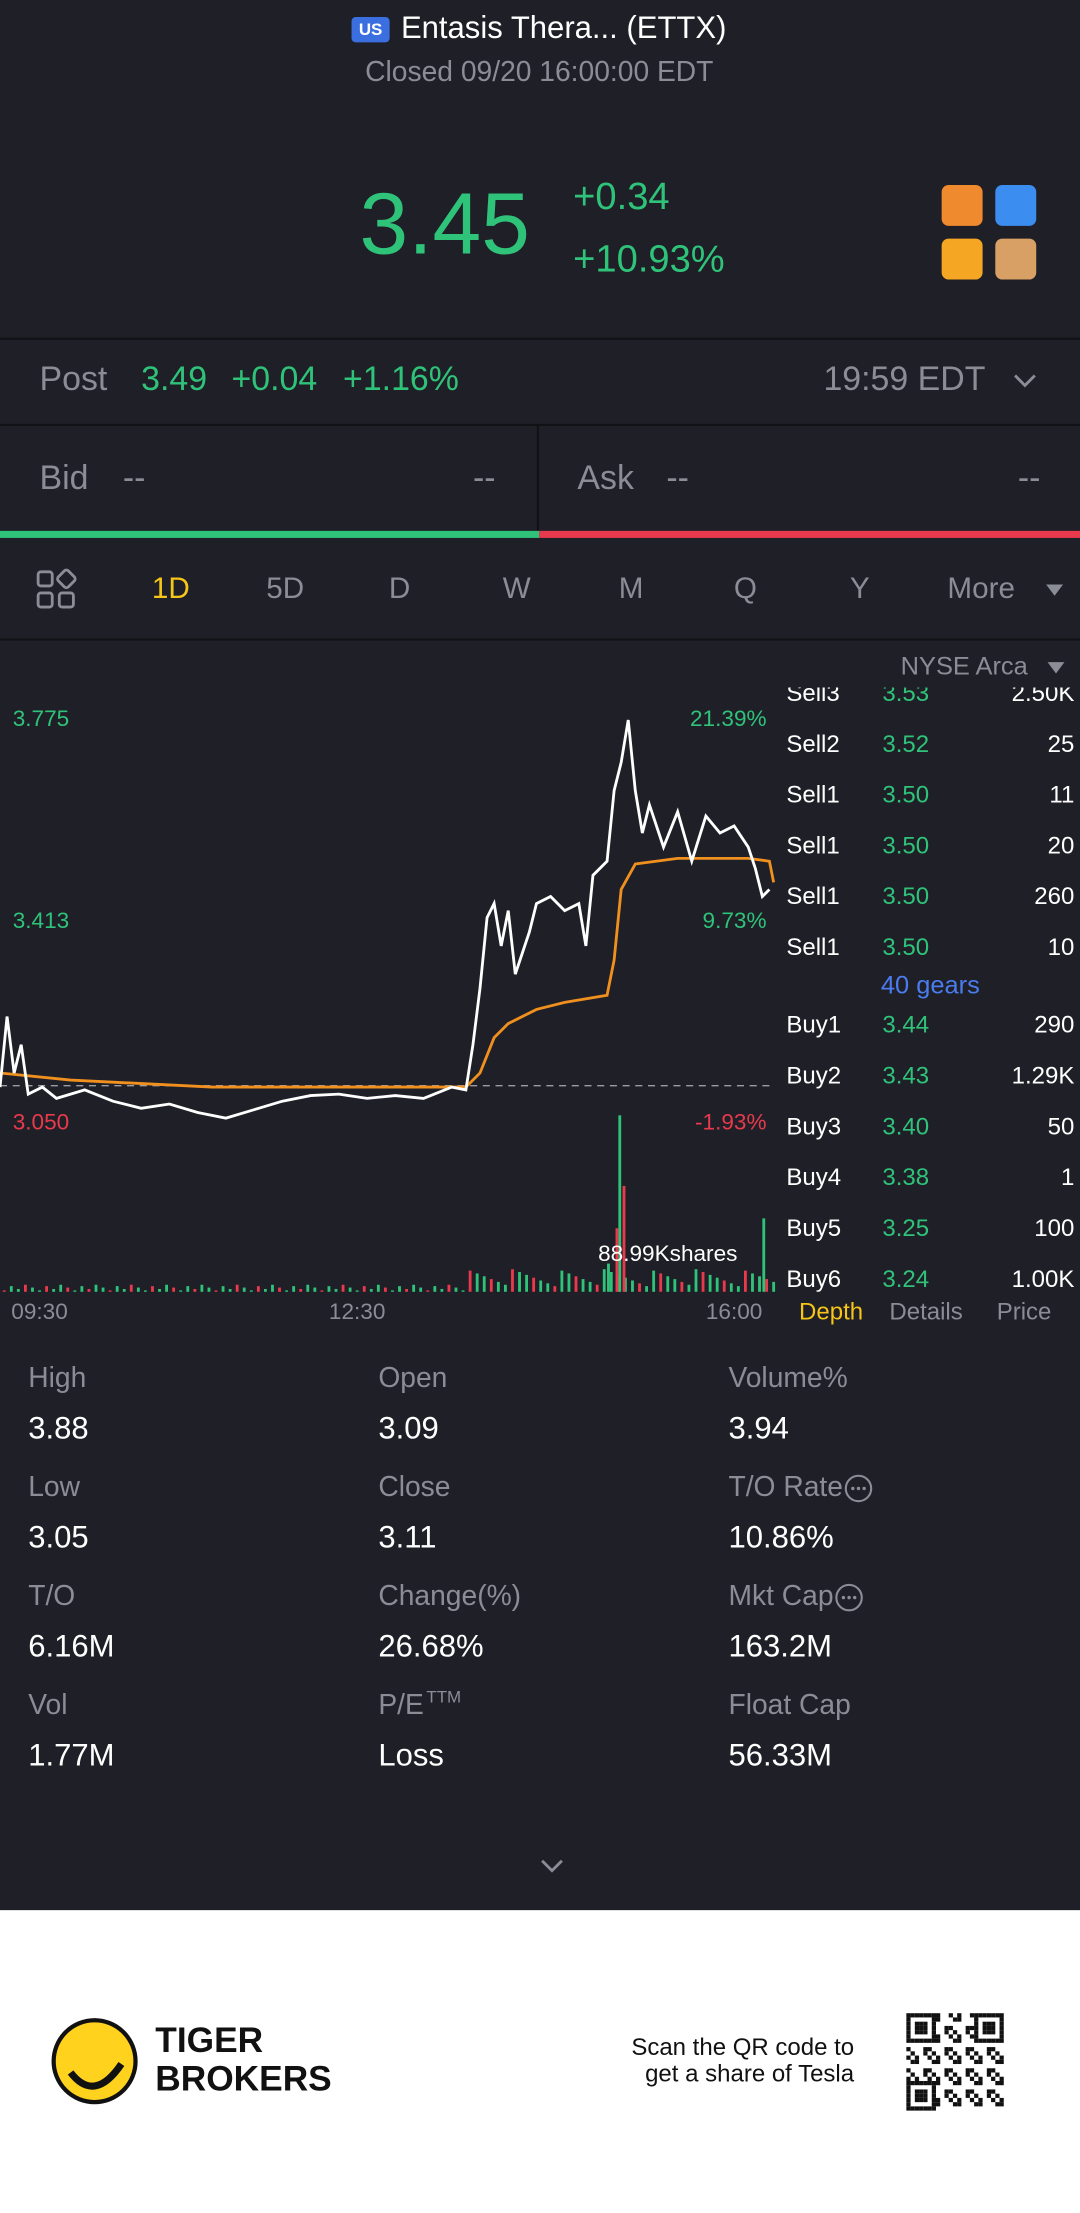  I want to click on book-tab: Price, so click(1024, 1311).